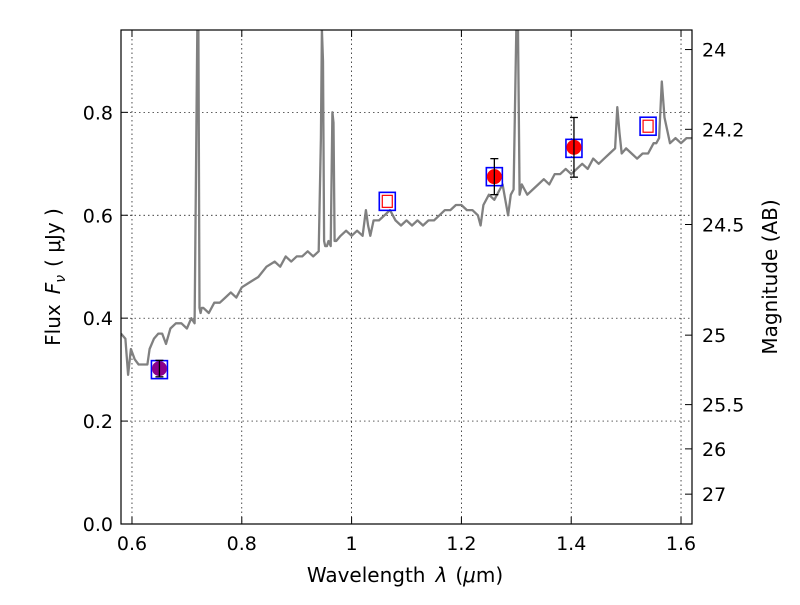 The height and width of the screenshot is (605, 800). Describe the element at coordinates (681, 544) in the screenshot. I see `x-tick-label: 1.6` at that location.